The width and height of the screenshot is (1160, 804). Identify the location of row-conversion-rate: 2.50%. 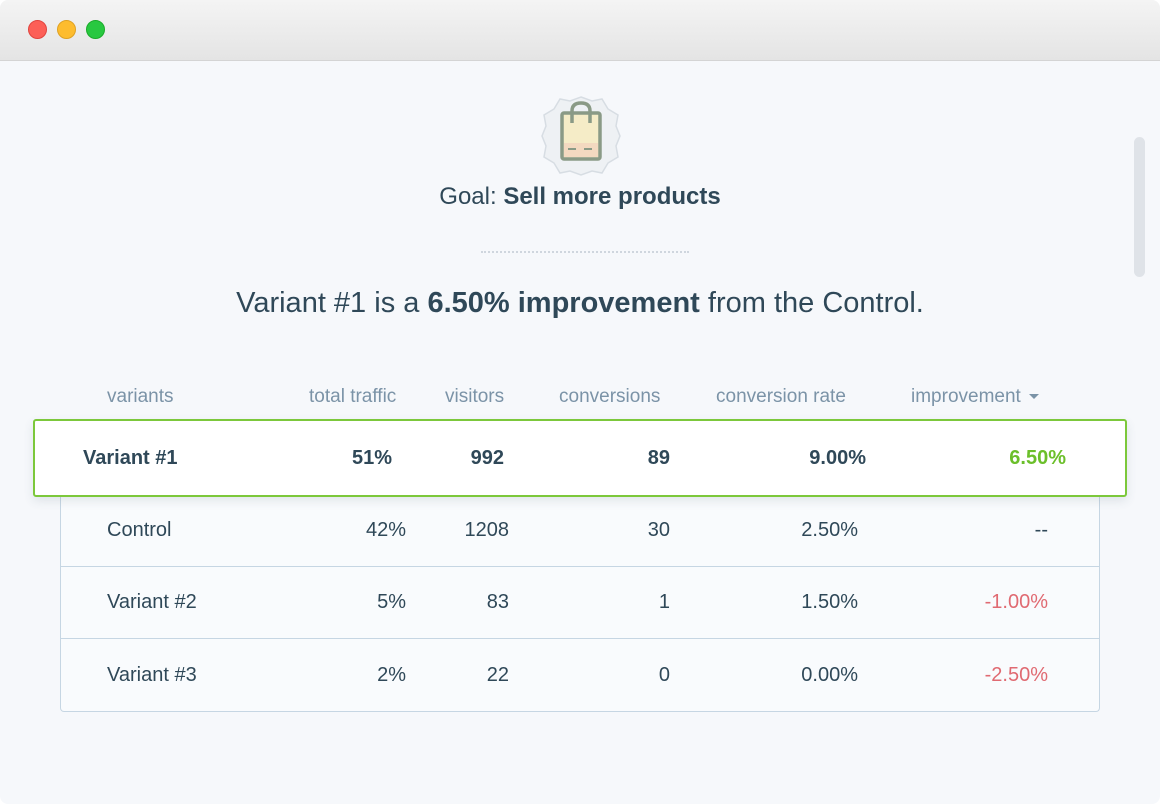
(829, 530).